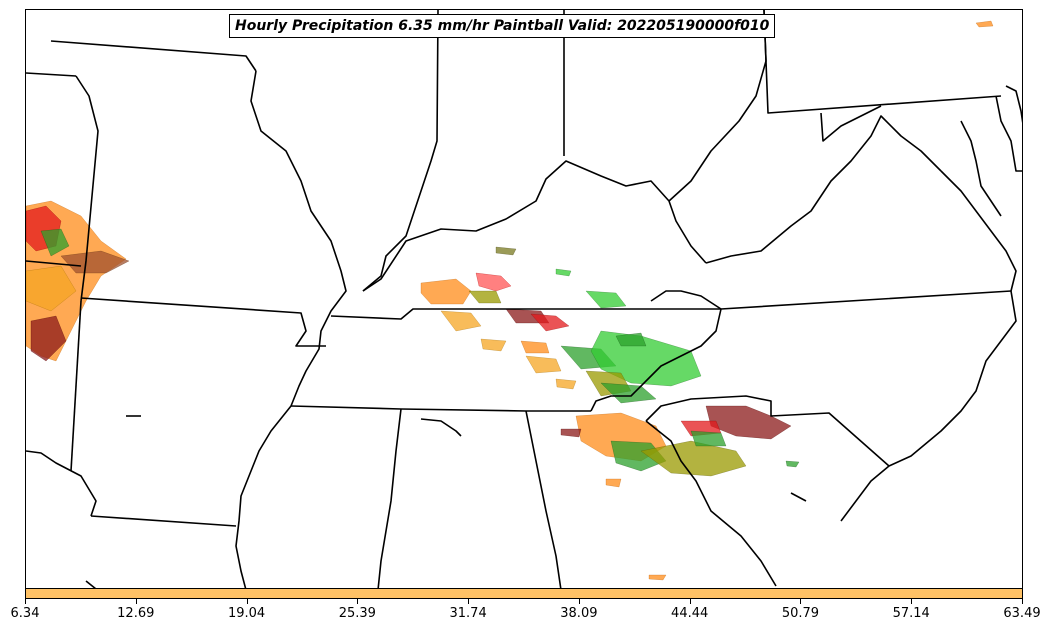  Describe the element at coordinates (461, 321) in the screenshot. I see `precip-blob-ky-gold1` at that location.